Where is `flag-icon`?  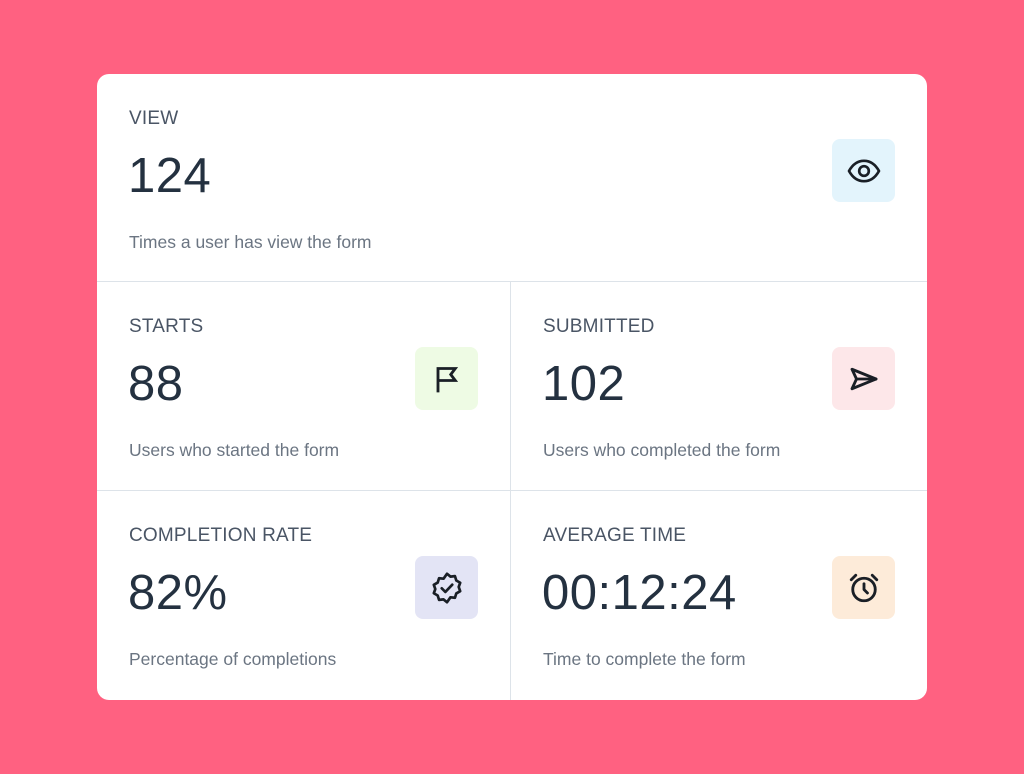
flag-icon is located at coordinates (446, 378).